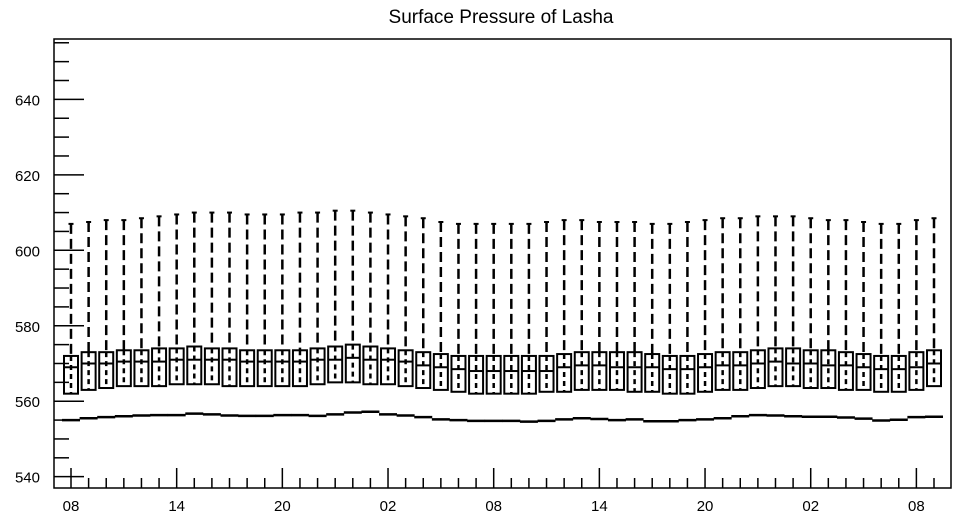  What do you see at coordinates (27, 100) in the screenshot?
I see `y-tick-label: 640` at bounding box center [27, 100].